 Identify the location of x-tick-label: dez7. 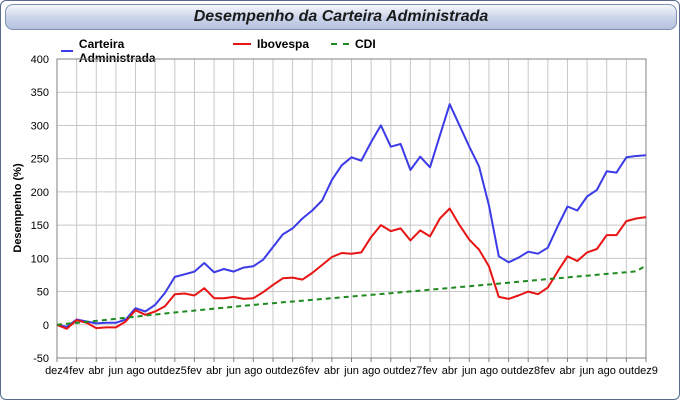
(410, 371).